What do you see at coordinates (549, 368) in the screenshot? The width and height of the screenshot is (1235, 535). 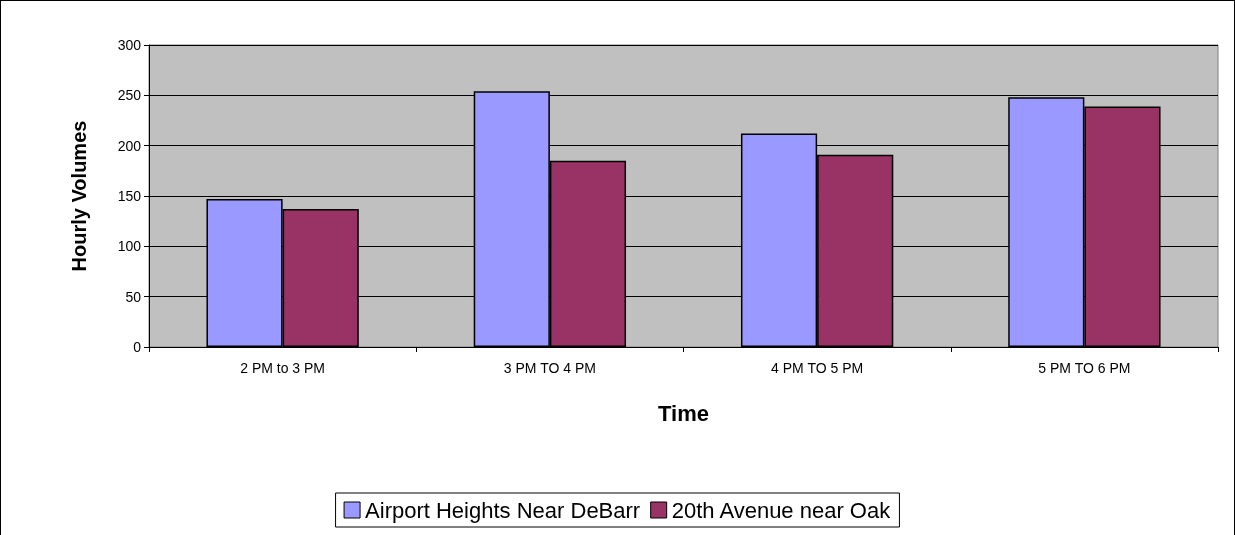 I see `x-tick-label: 3 PM TO 4 PM` at bounding box center [549, 368].